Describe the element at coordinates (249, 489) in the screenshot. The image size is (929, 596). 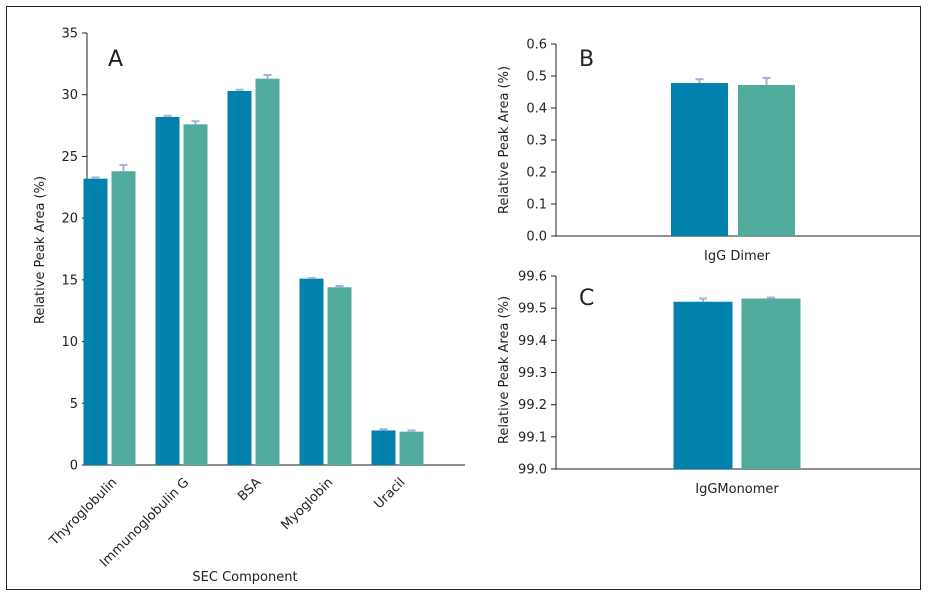
I see `panel-a-xtick-label: BSA` at that location.